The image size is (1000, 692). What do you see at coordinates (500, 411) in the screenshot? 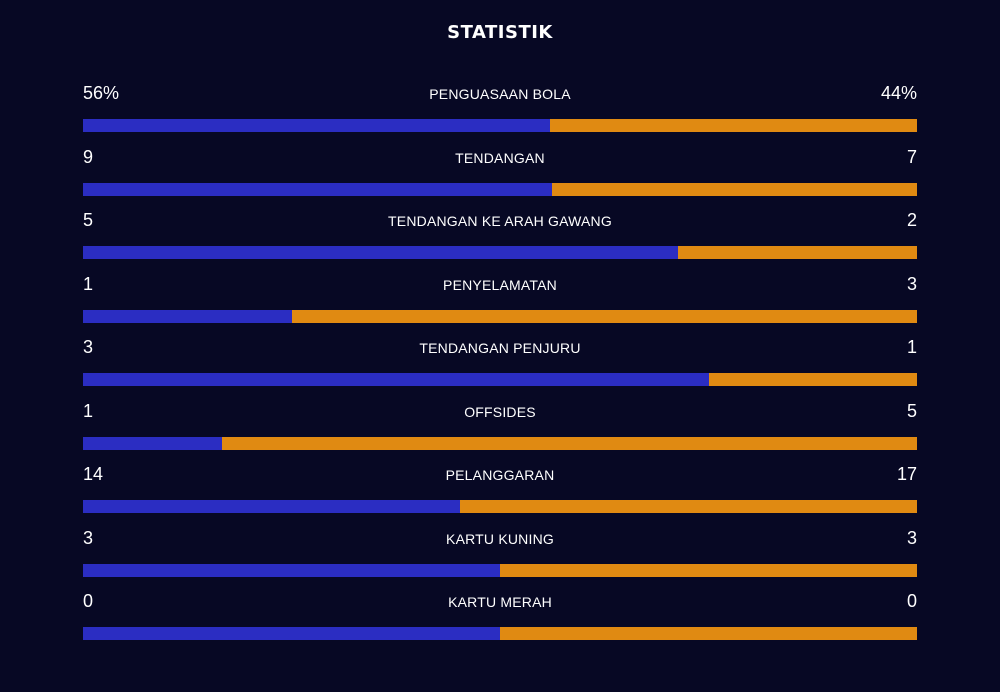
I see `stat-label: OFFSIDES` at bounding box center [500, 411].